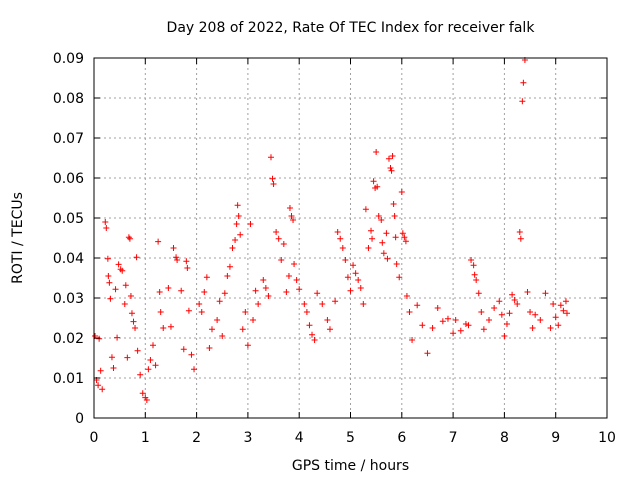  I want to click on y-tick-label: 0.05, so click(68, 219).